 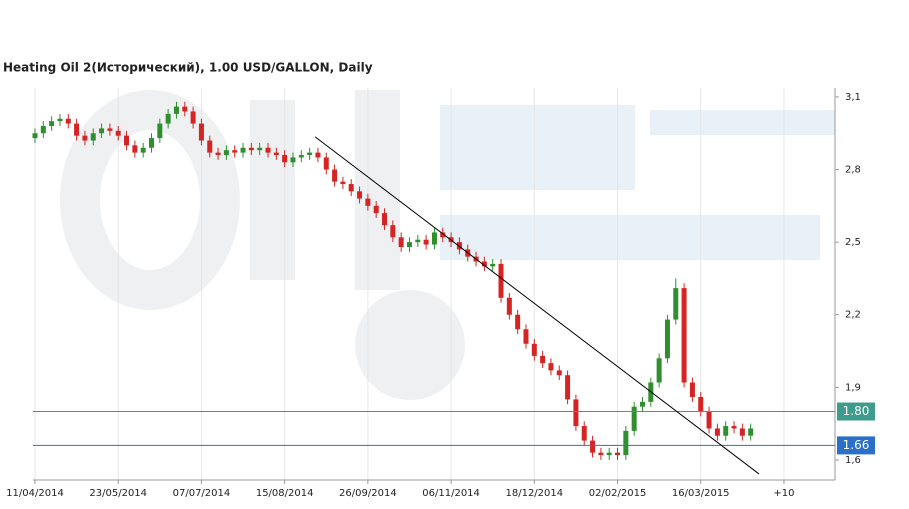 What do you see at coordinates (783, 493) in the screenshot?
I see `x-tick-label: +10` at bounding box center [783, 493].